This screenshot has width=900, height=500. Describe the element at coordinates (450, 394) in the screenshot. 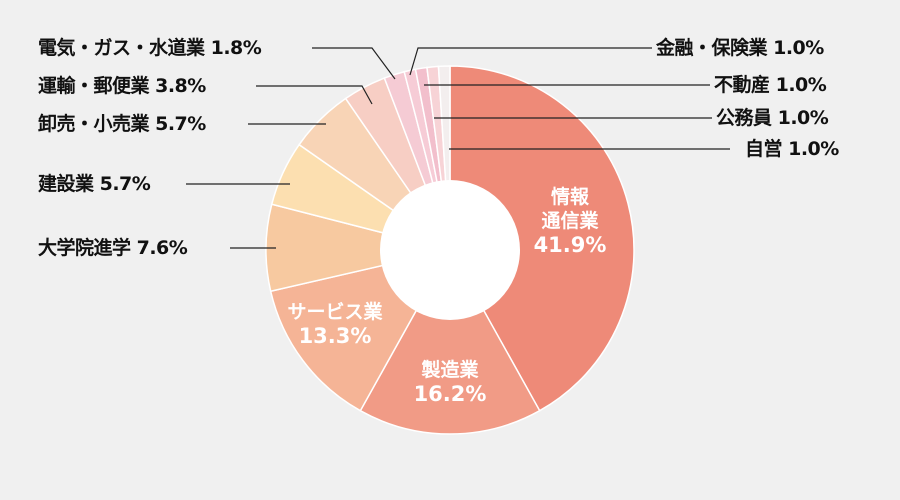

I see `inside-label-line: 16.2%` at that location.